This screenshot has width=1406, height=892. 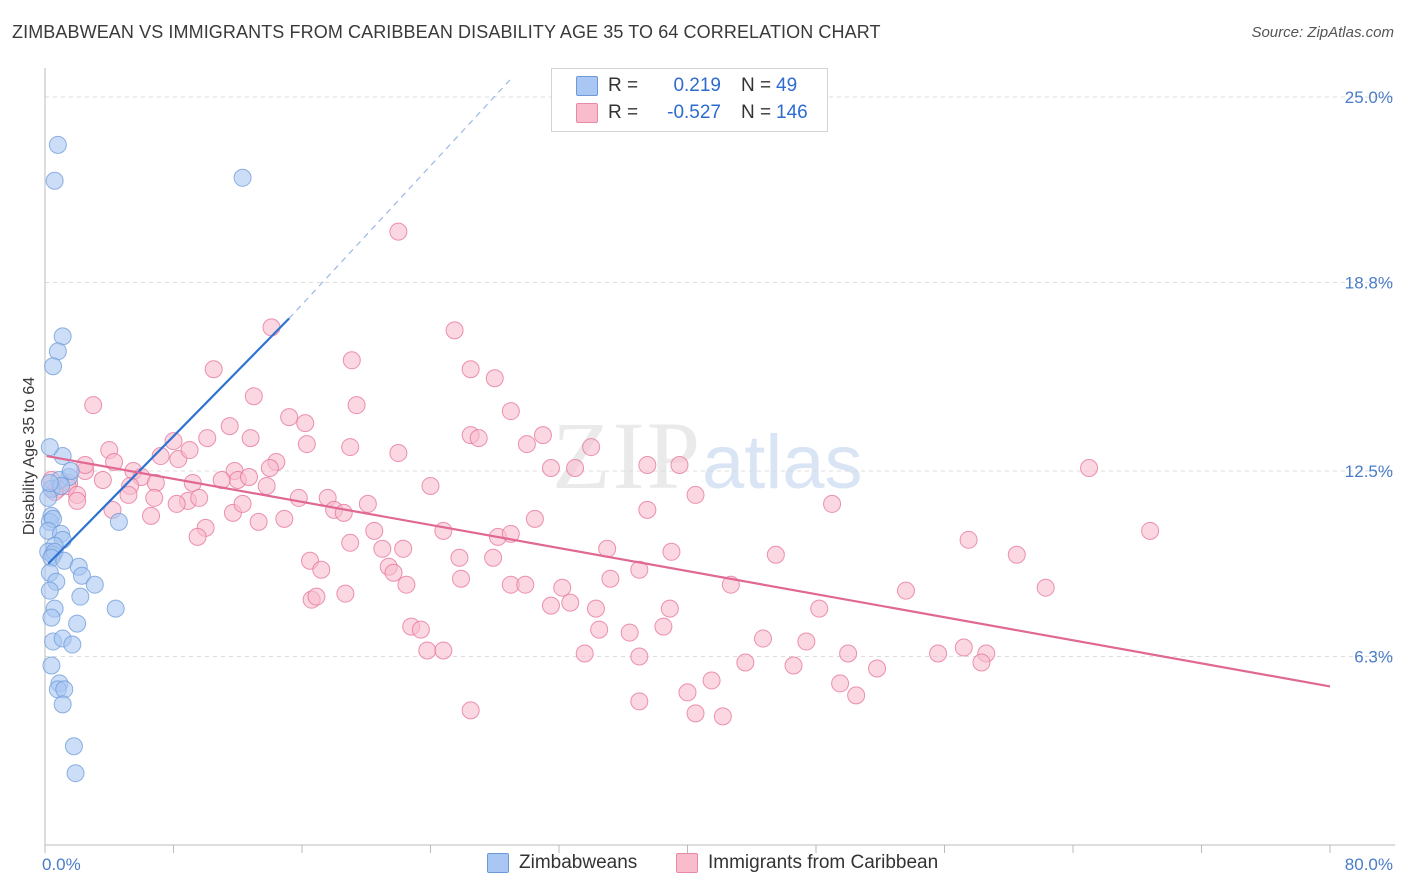 What do you see at coordinates (1369, 864) in the screenshot?
I see `x-tick-label: 80.0%` at bounding box center [1369, 864].